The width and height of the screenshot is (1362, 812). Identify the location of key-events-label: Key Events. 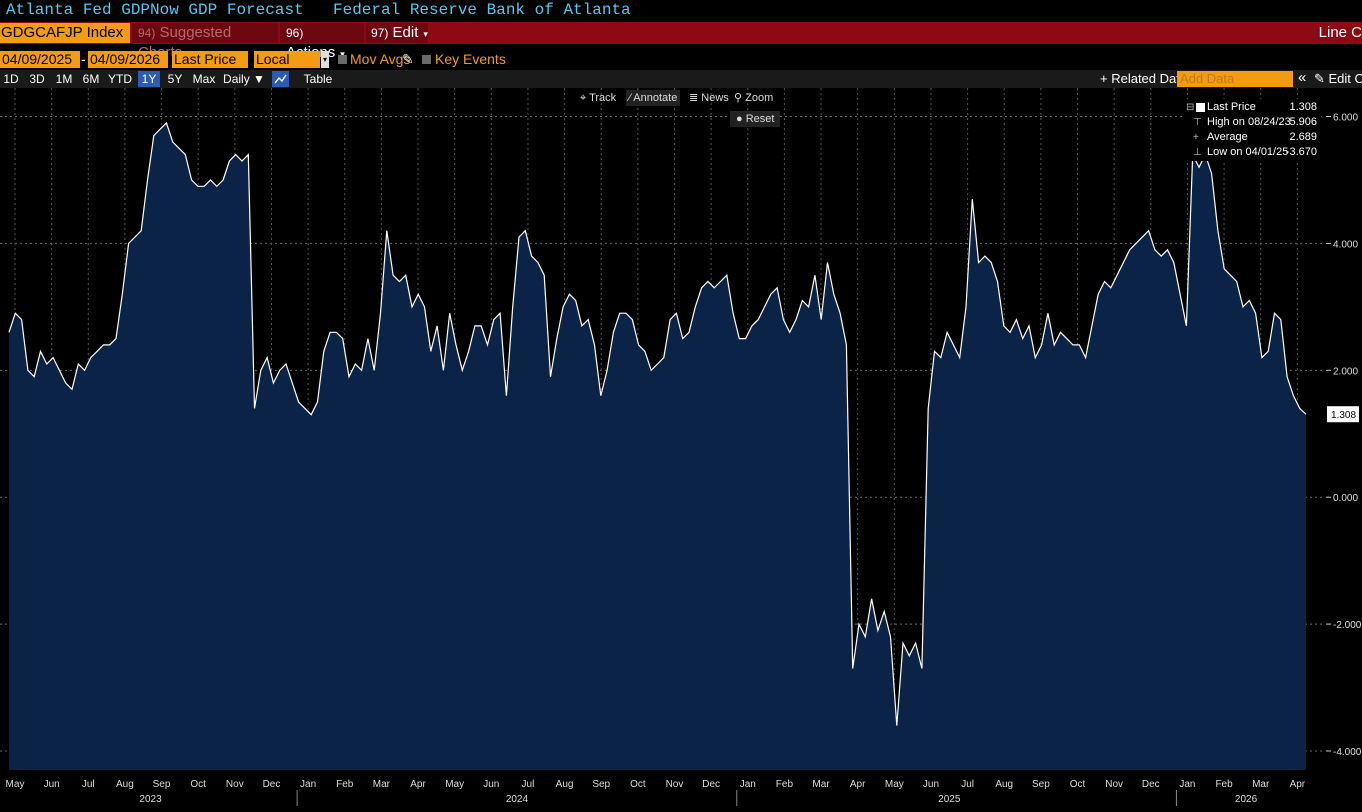
(470, 59).